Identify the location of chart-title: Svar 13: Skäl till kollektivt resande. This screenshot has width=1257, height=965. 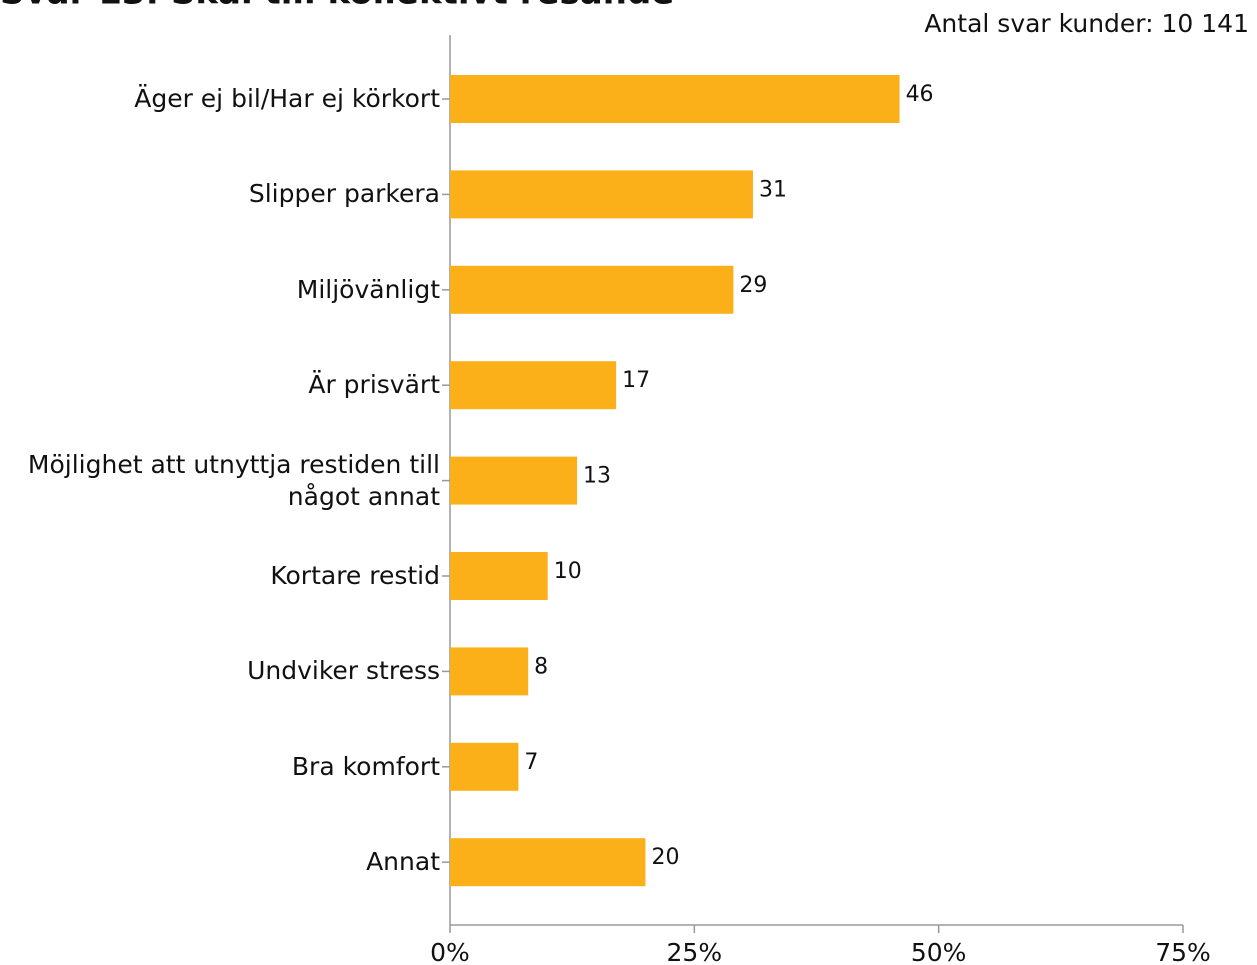
(337, 6).